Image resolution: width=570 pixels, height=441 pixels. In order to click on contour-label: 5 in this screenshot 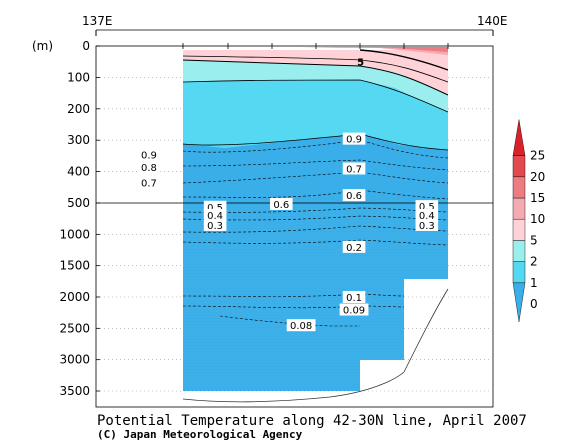, I will do `click(360, 63)`.